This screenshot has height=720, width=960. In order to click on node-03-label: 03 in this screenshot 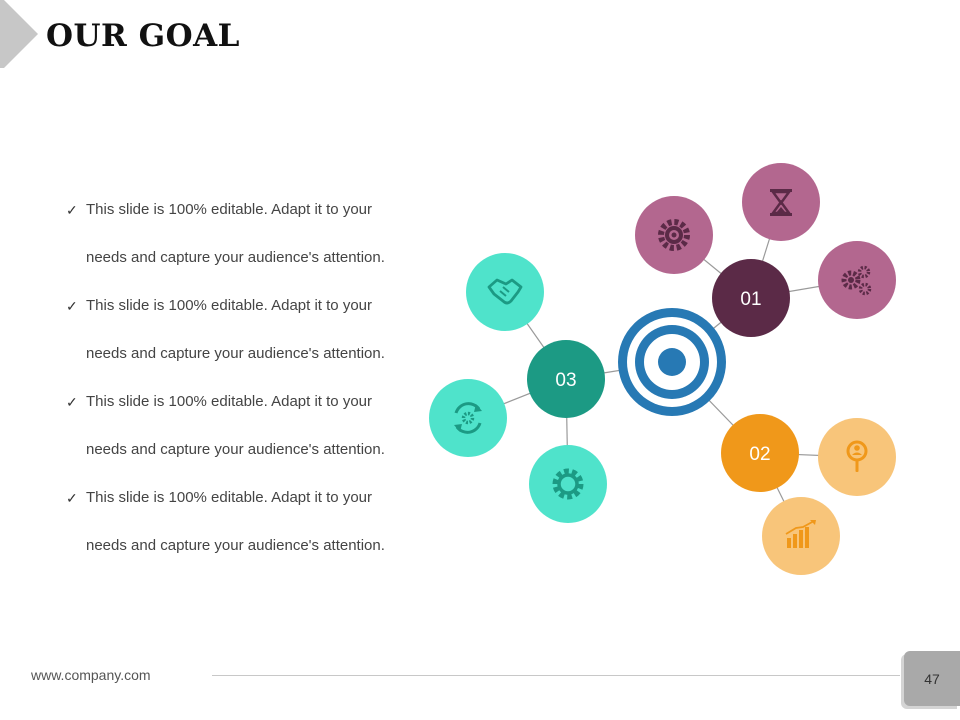, I will do `click(565, 380)`.